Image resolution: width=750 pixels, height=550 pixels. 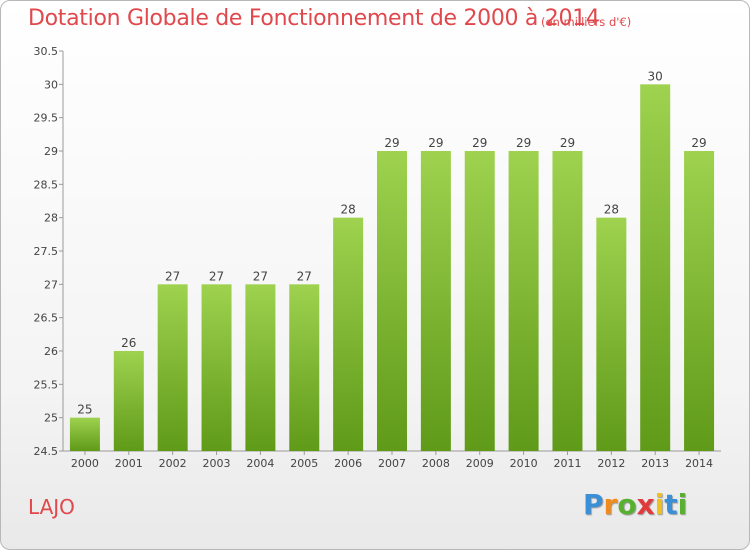 What do you see at coordinates (480, 463) in the screenshot?
I see `x-tick-label-2009: 2009` at bounding box center [480, 463].